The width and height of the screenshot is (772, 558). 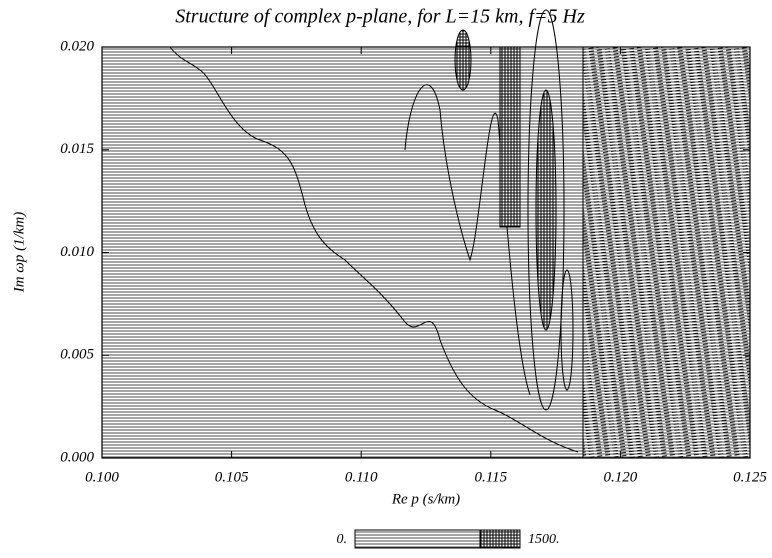 I want to click on colorbar-label: 1500., so click(x=544, y=539).